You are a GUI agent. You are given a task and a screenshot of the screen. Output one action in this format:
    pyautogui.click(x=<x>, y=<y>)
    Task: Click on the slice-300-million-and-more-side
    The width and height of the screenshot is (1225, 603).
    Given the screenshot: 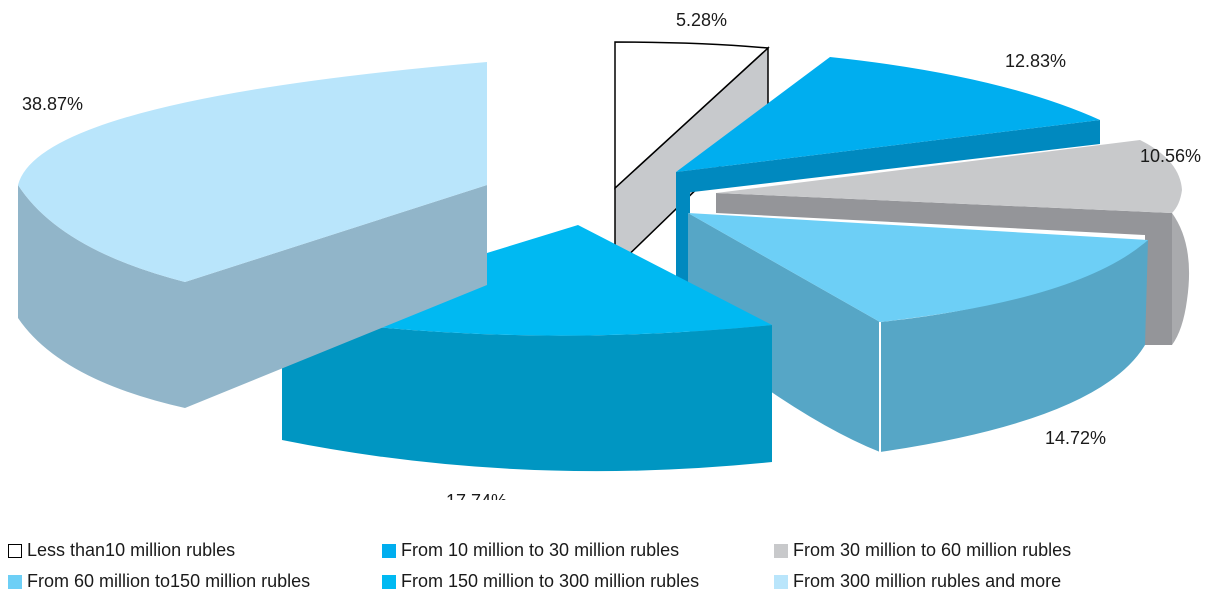 What is the action you would take?
    pyautogui.click(x=252, y=296)
    